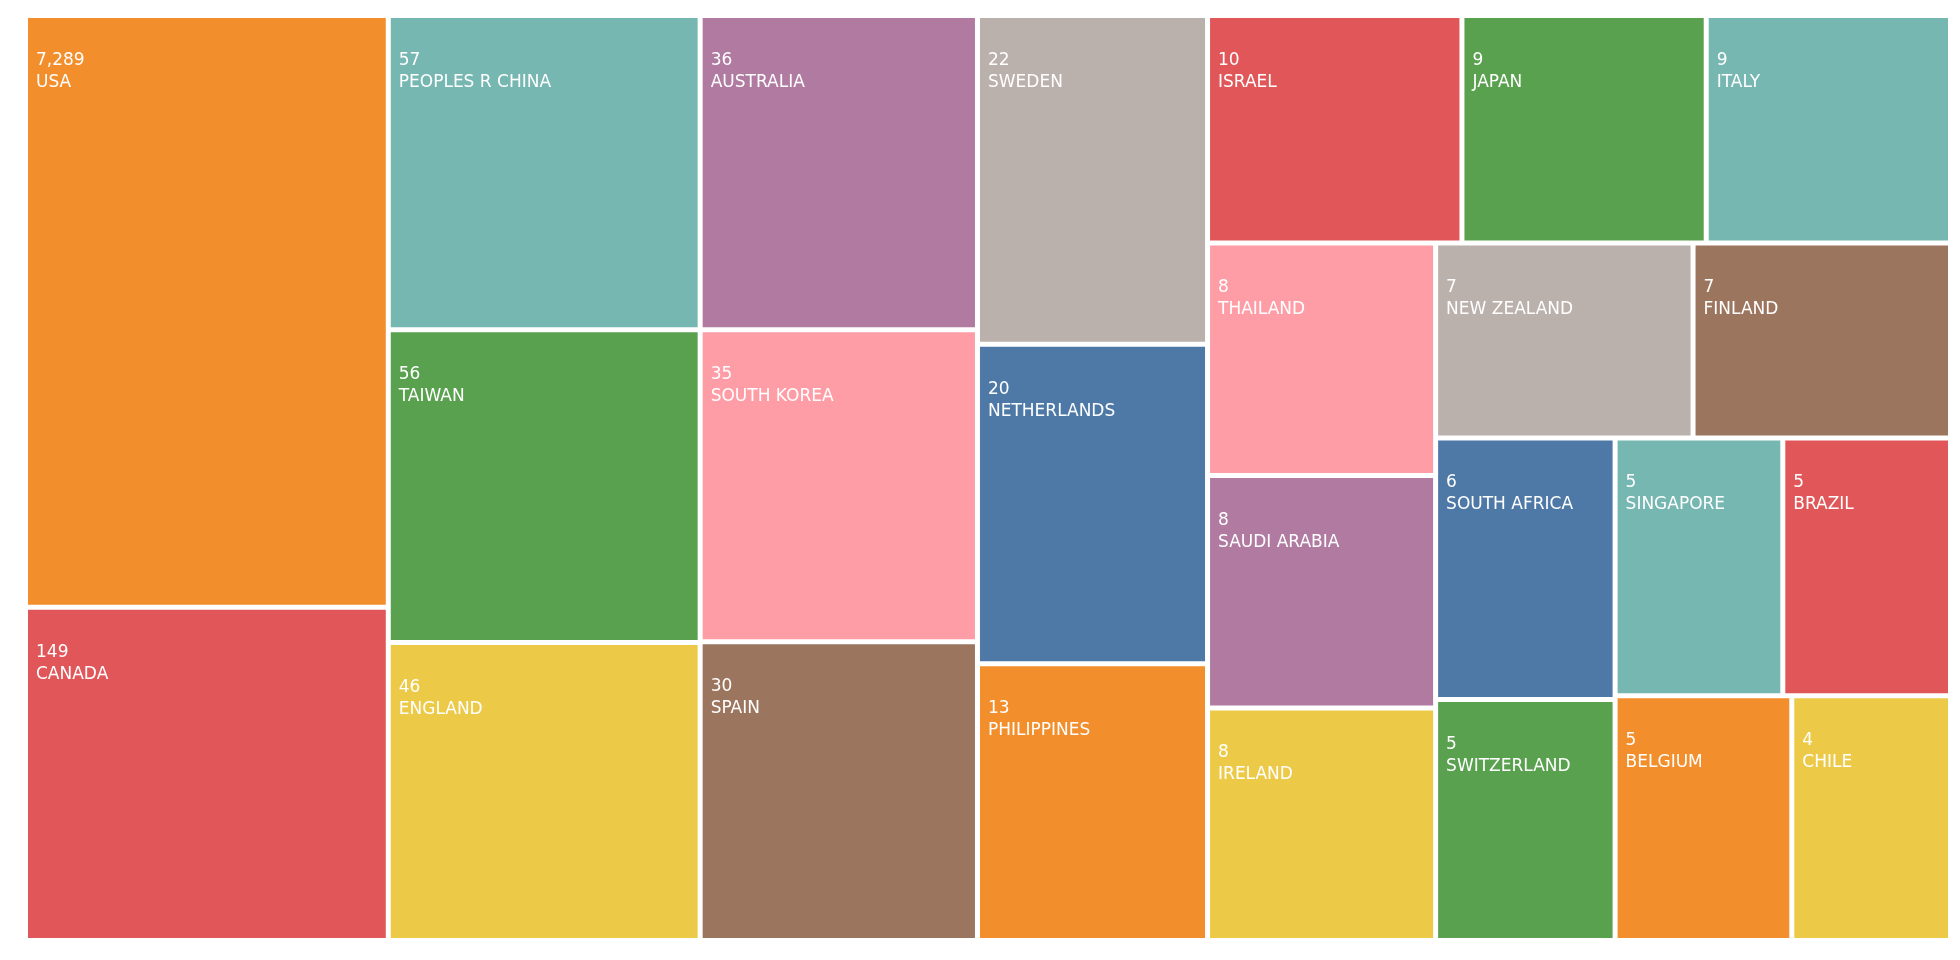 The width and height of the screenshot is (1960, 960). I want to click on data-label: 46, so click(409, 686).